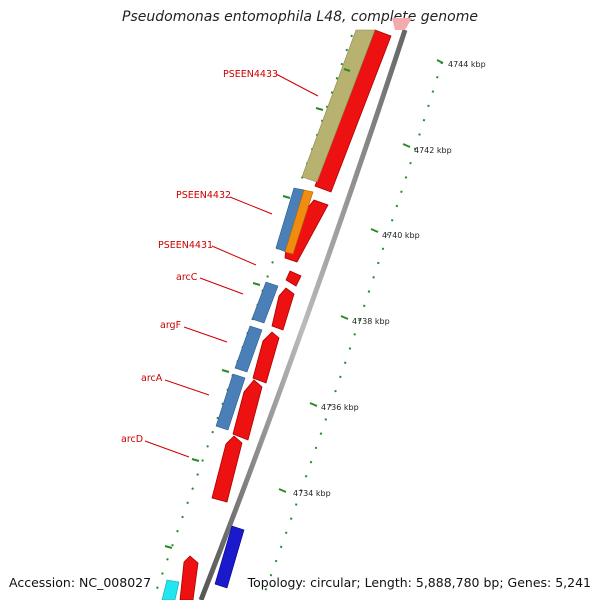  Describe the element at coordinates (401, 235) in the screenshot. I see `tick-label: 4740 kbp` at that location.